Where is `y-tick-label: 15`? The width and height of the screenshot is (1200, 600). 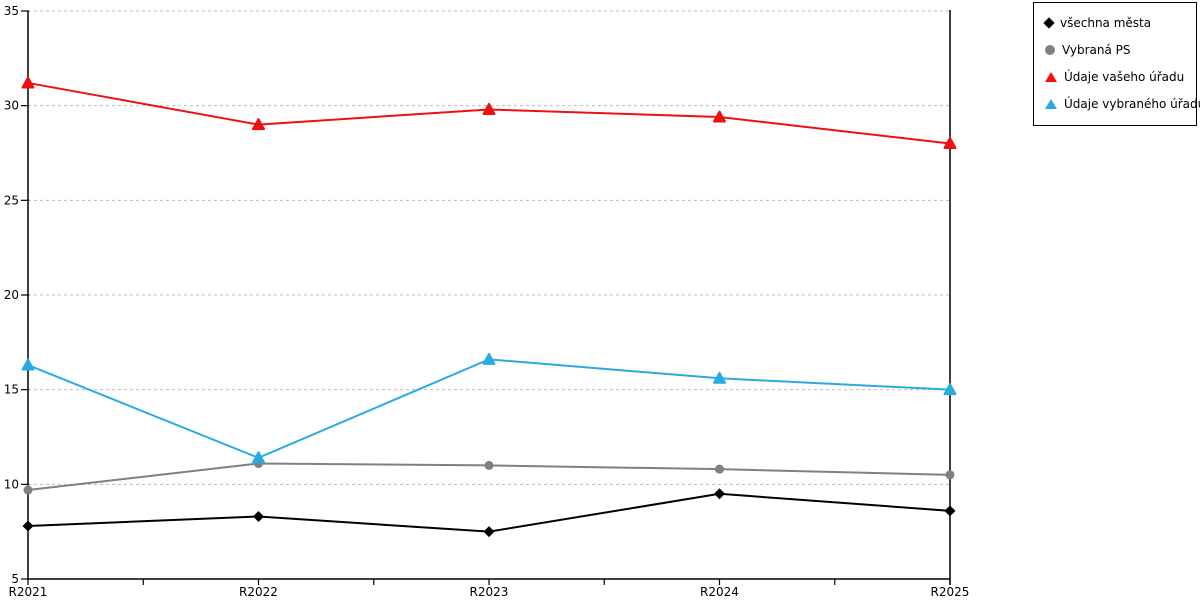
y-tick-label: 15 is located at coordinates (11, 390).